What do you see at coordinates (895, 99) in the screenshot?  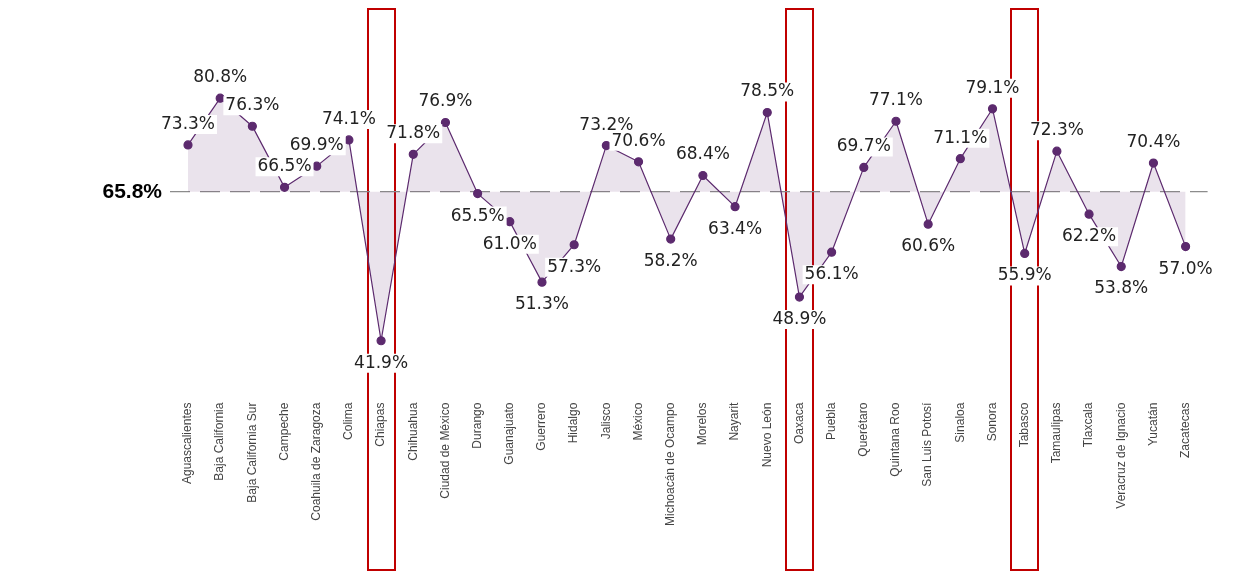 I see `data-label: 77.1%` at bounding box center [895, 99].